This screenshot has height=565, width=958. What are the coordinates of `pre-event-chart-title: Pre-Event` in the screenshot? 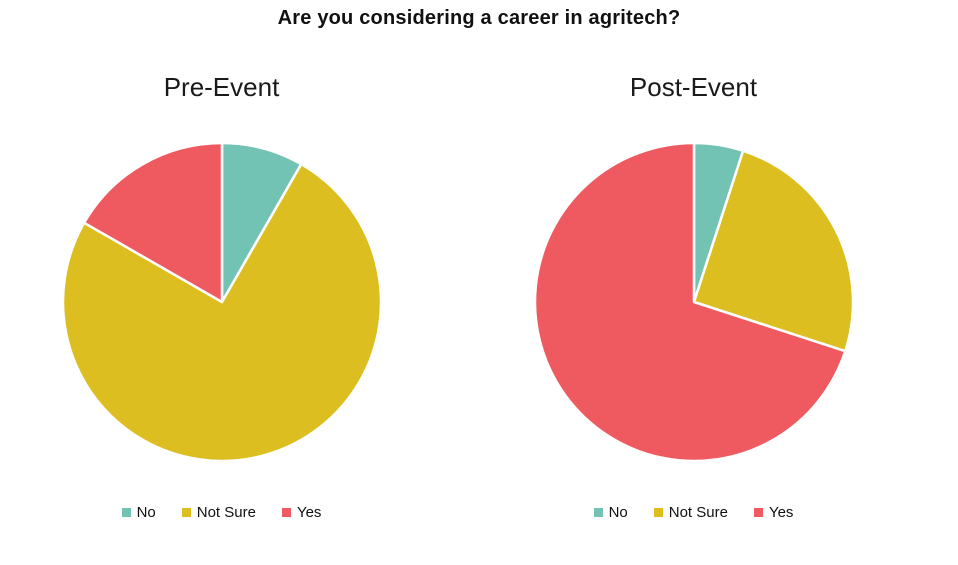 It's located at (221, 87).